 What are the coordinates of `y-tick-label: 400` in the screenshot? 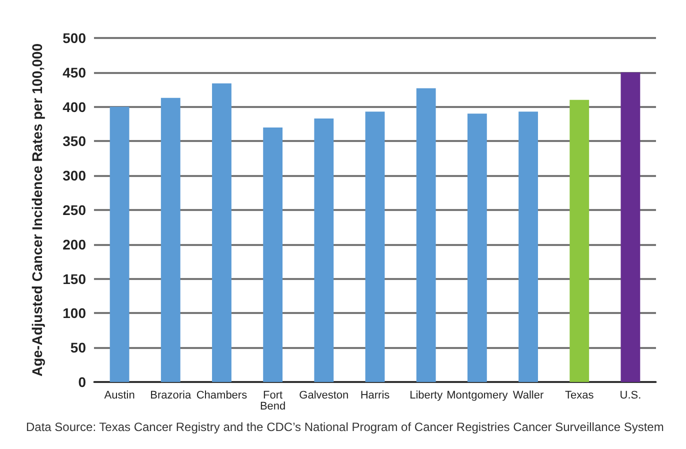 It's located at (74, 106).